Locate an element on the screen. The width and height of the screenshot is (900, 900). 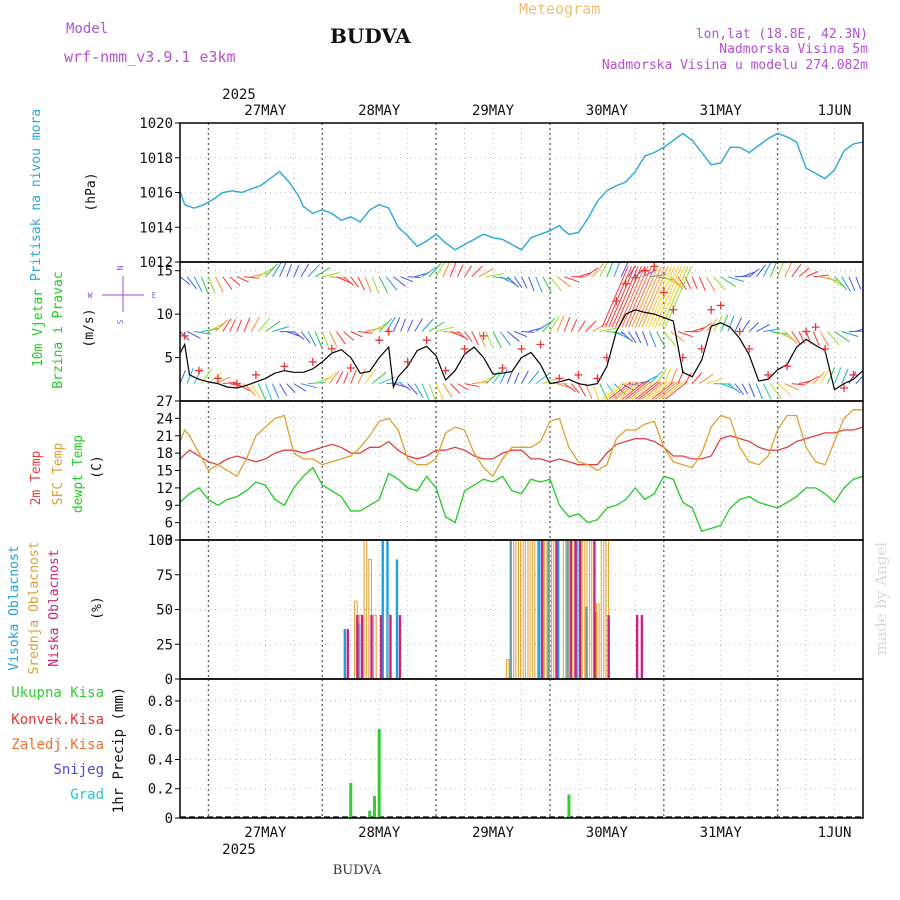
ytick-label: 75 is located at coordinates (164, 576).